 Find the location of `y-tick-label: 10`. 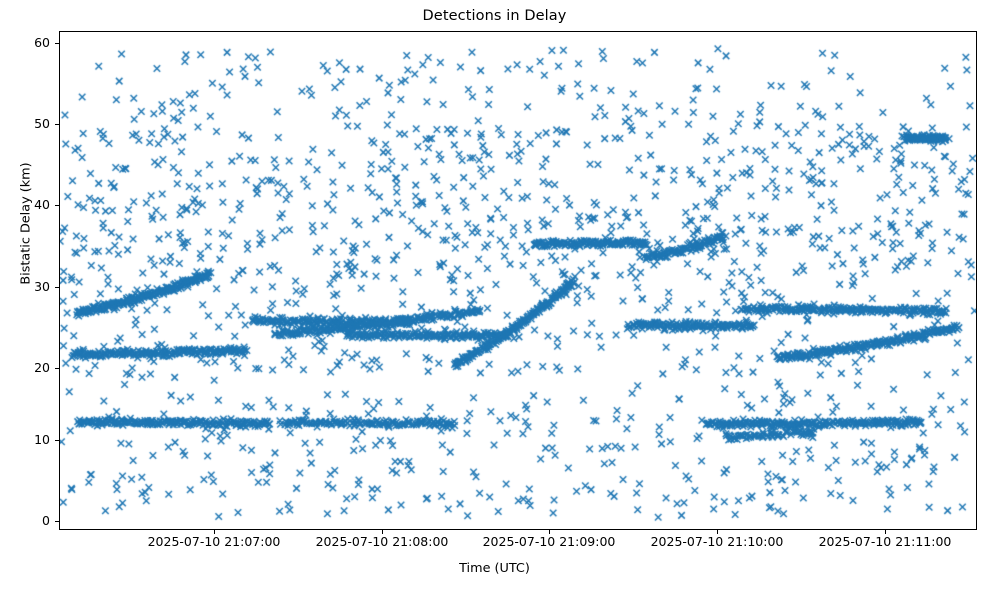

y-tick-label: 10 is located at coordinates (42, 439).